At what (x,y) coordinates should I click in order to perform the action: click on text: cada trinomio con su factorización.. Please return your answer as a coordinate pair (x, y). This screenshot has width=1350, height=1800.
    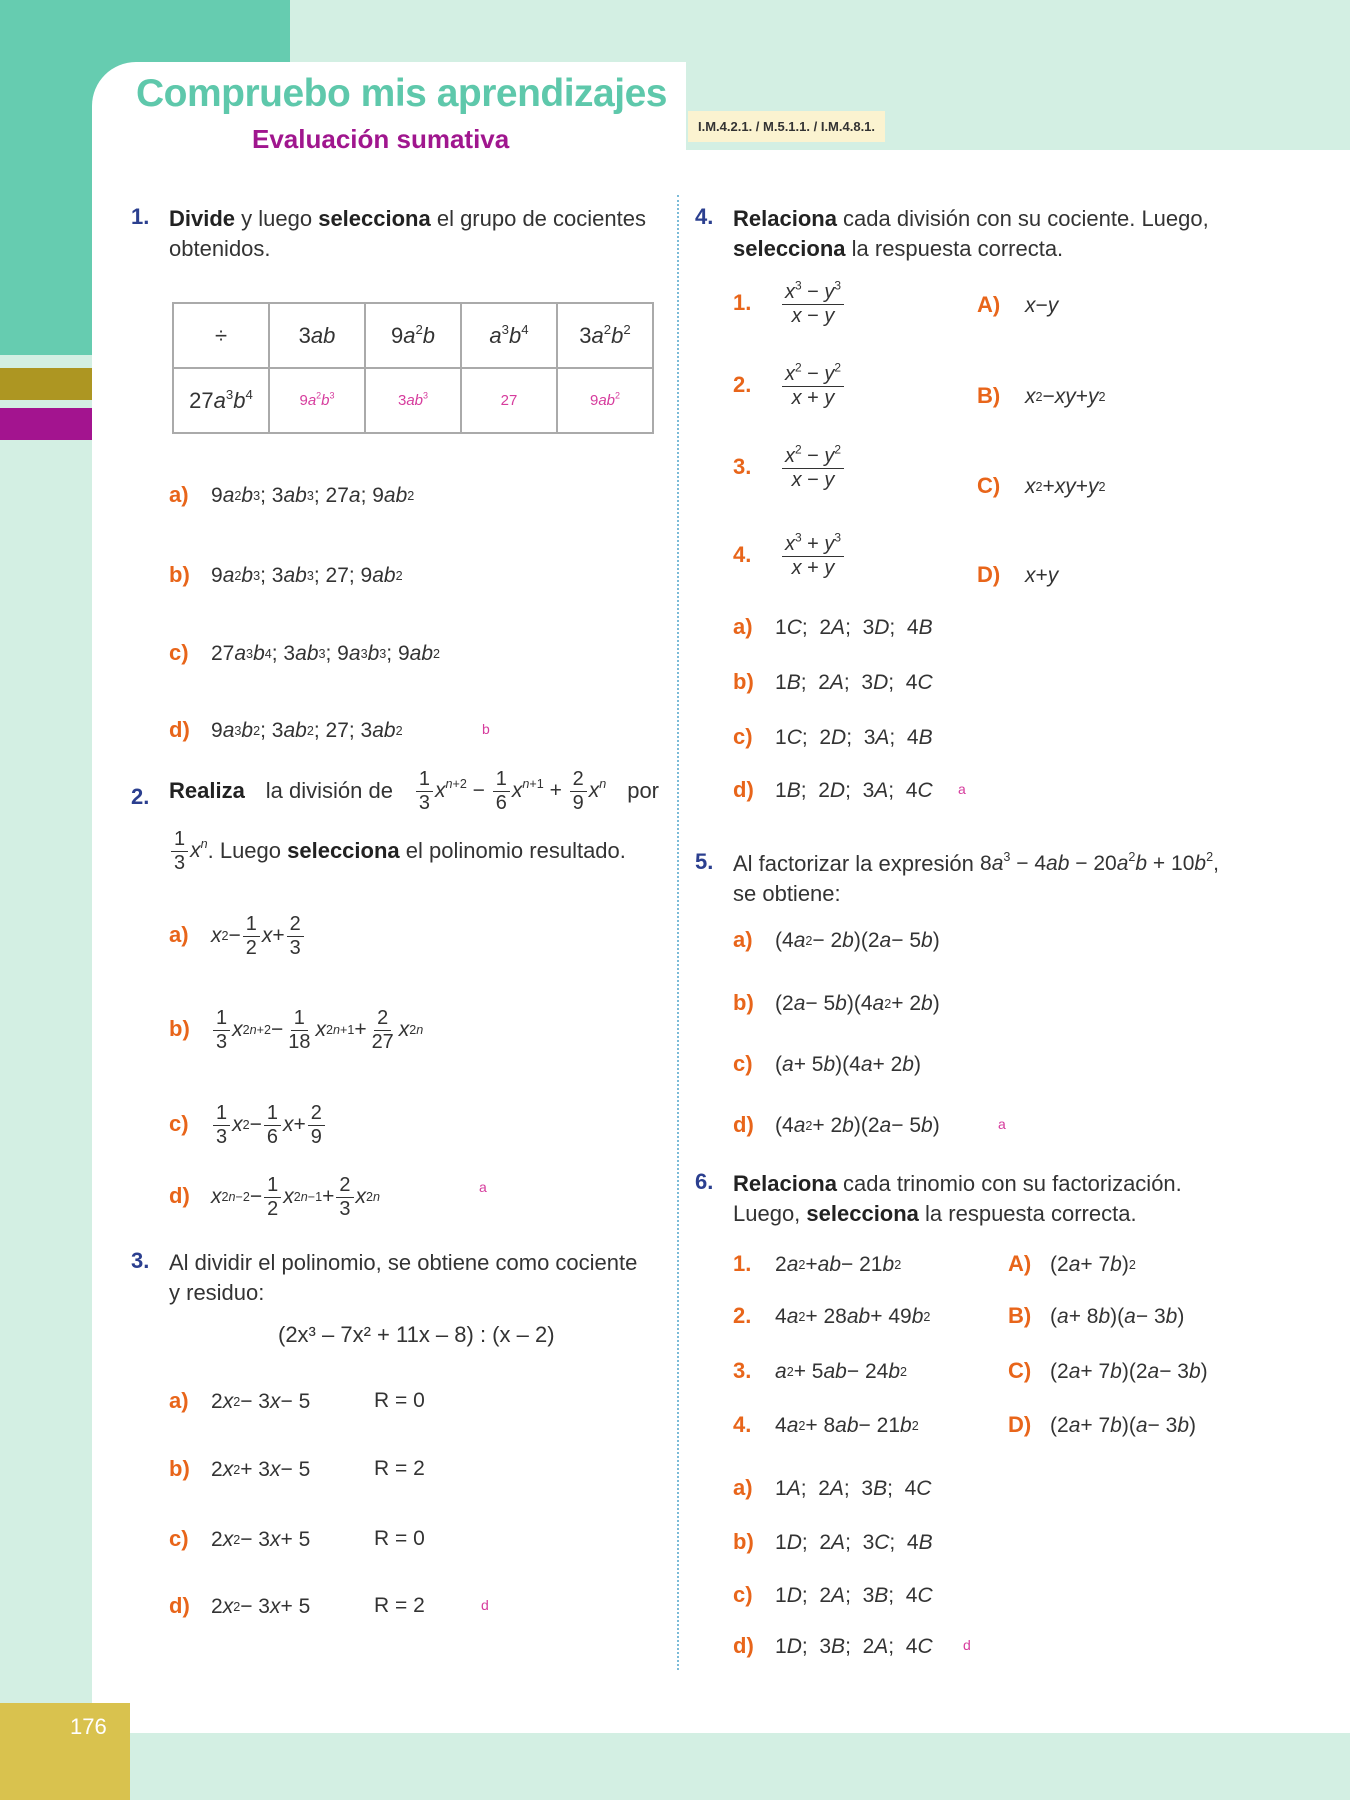
    Looking at the image, I should click on (1009, 1183).